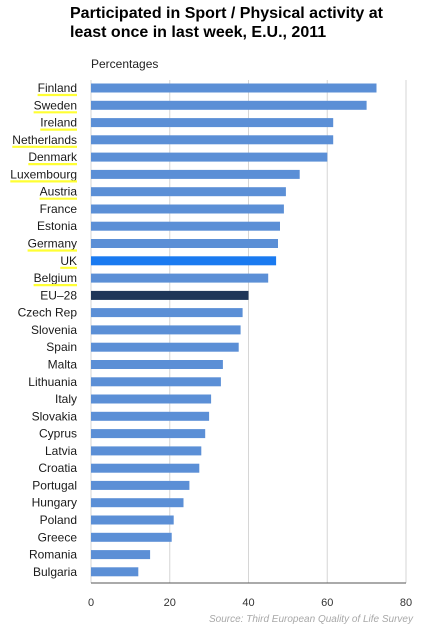 The image size is (421, 627). Describe the element at coordinates (53, 555) in the screenshot. I see `category-label: Romania` at that location.